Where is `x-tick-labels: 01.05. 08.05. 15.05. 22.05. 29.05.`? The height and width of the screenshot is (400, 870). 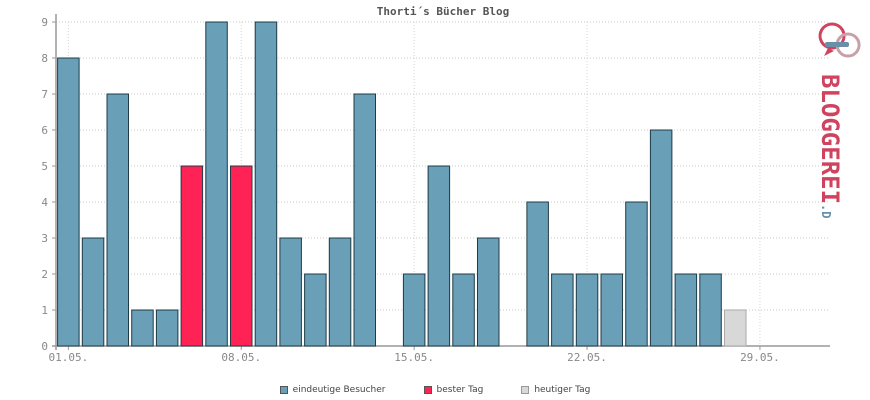
x-tick-labels: 01.05. 08.05. 15.05. 22.05. 29.05. is located at coordinates (413, 357).